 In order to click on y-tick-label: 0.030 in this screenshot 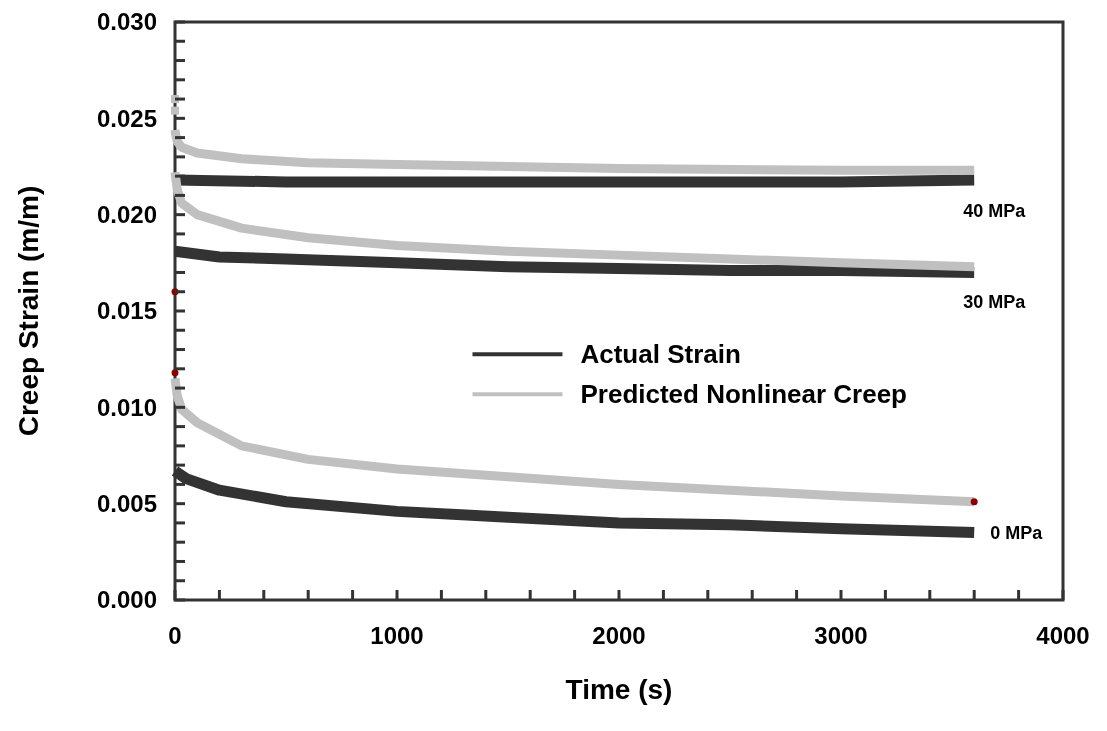, I will do `click(126, 22)`.